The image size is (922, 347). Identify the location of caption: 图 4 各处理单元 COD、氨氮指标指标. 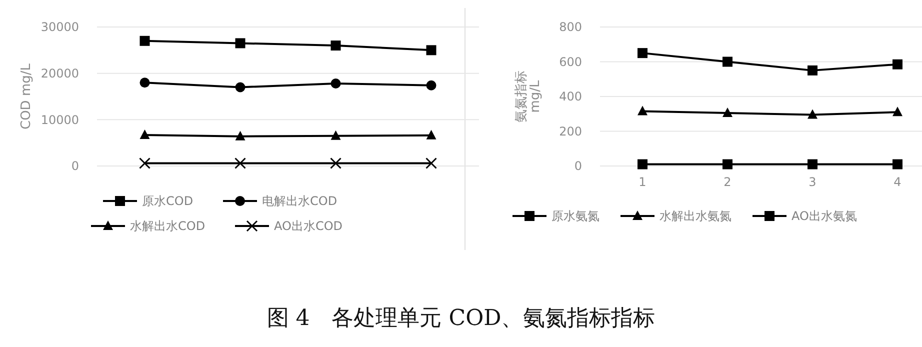
(461, 318).